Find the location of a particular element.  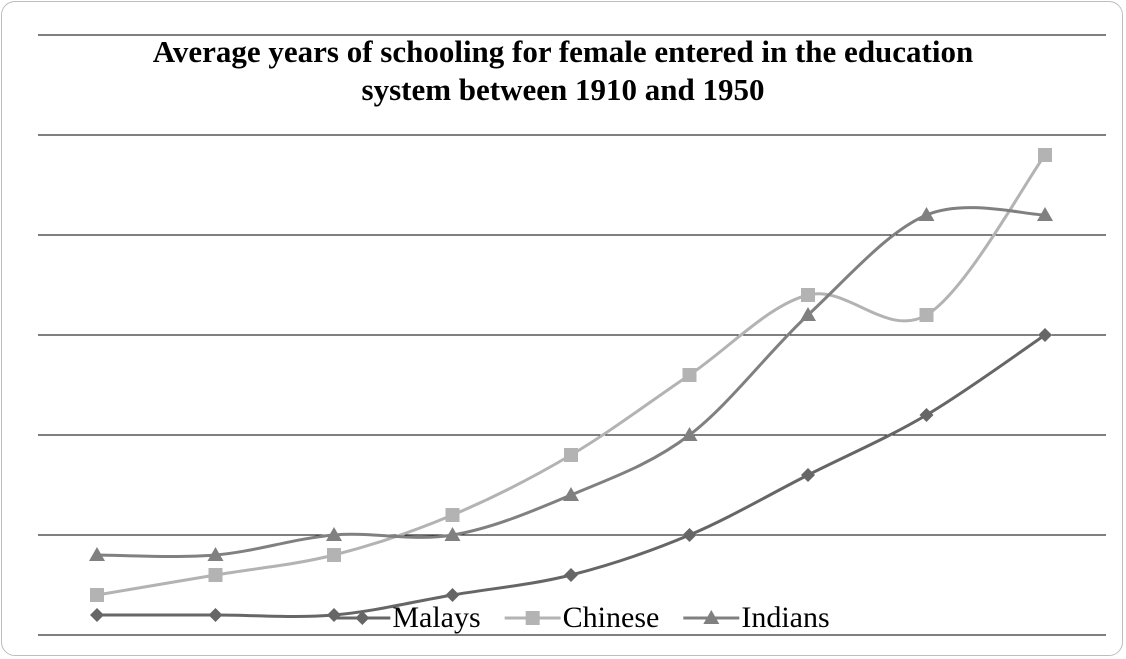

legend-label: Chinese is located at coordinates (611, 617).